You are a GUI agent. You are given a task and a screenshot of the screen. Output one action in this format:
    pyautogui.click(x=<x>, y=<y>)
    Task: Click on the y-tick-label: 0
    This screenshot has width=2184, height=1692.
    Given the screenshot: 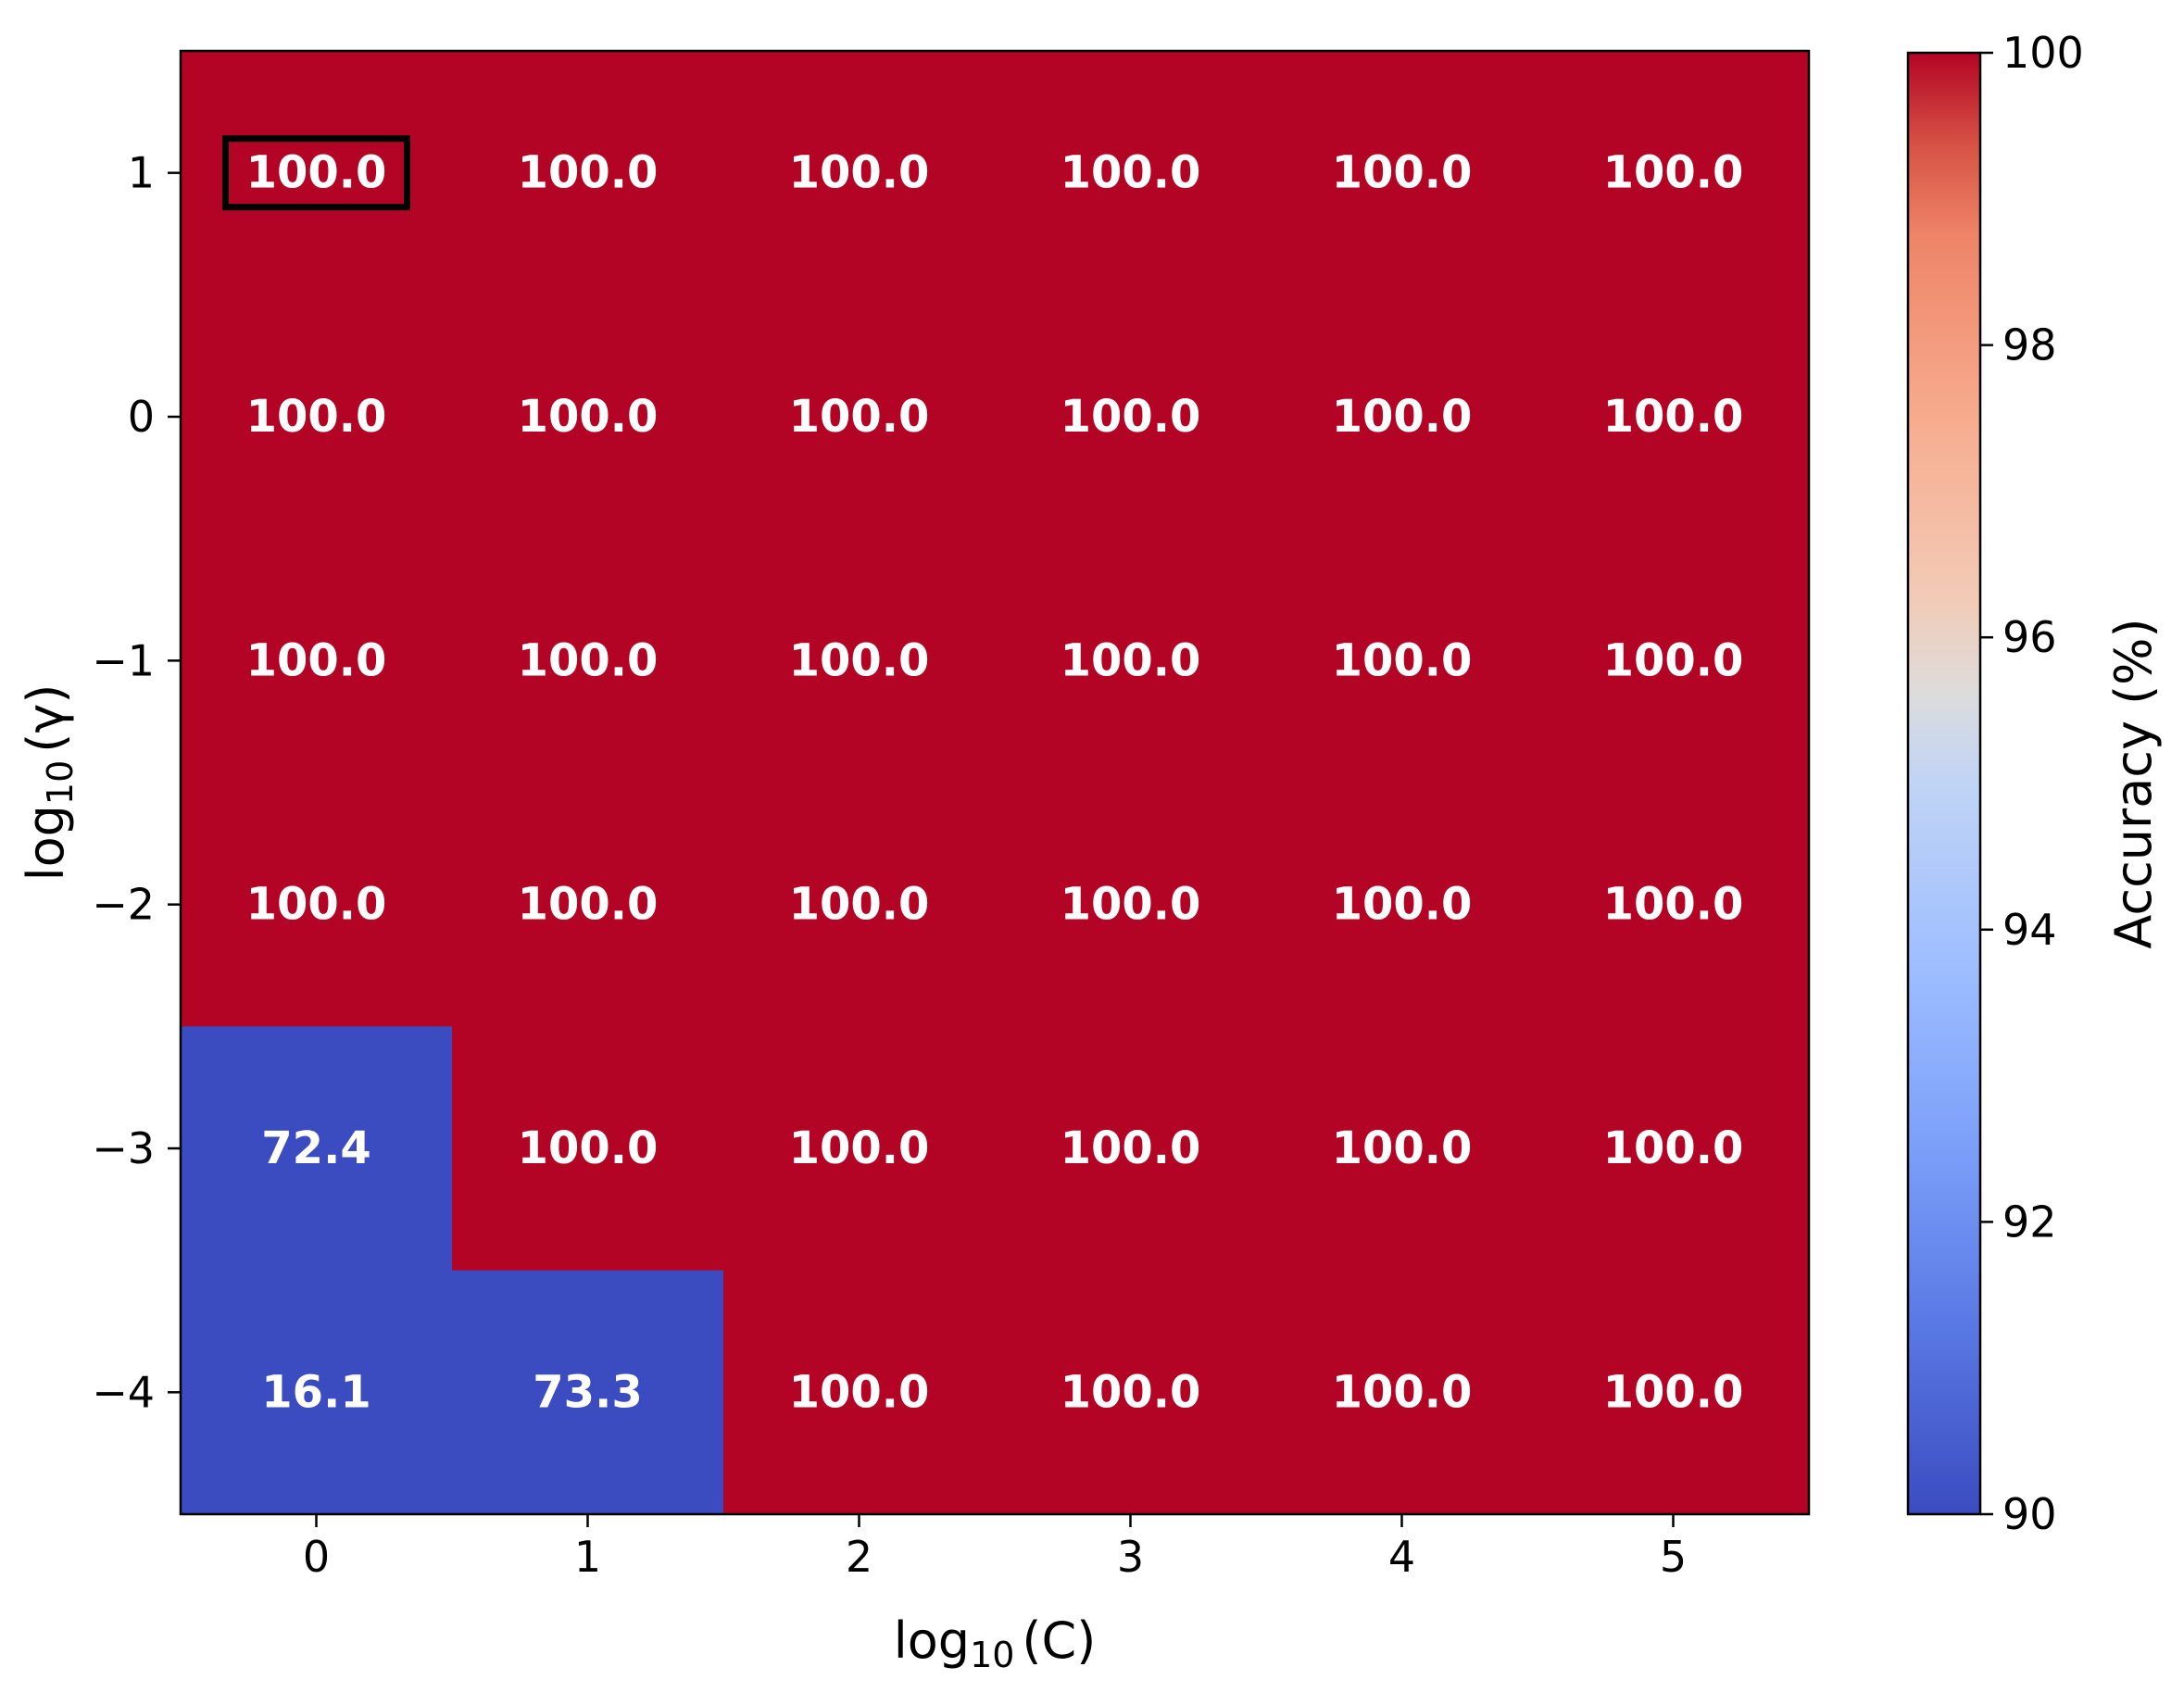 What is the action you would take?
    pyautogui.click(x=141, y=417)
    